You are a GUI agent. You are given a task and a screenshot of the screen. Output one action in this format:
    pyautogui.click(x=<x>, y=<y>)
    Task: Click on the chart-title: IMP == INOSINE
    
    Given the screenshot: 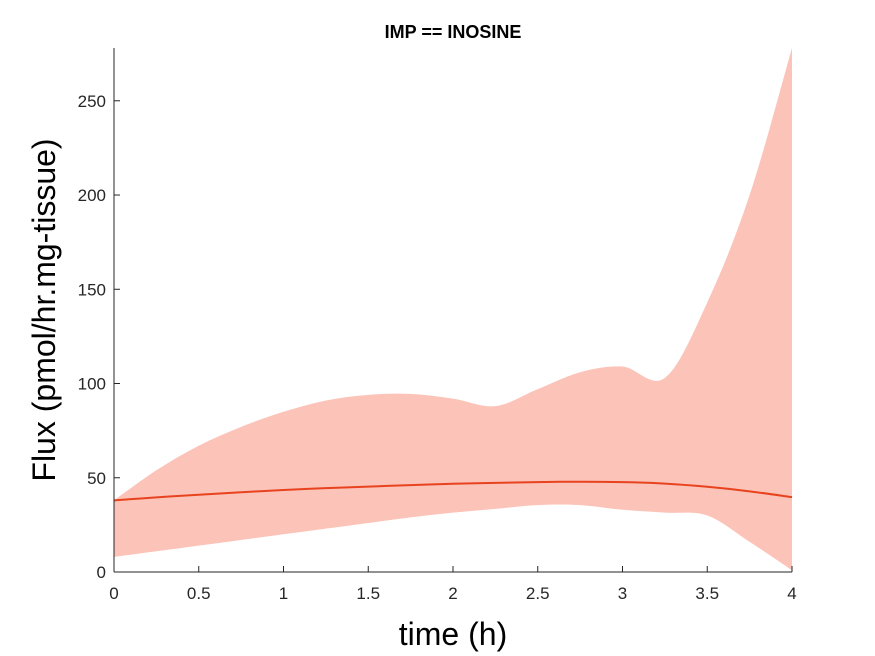 What is the action you would take?
    pyautogui.click(x=453, y=32)
    